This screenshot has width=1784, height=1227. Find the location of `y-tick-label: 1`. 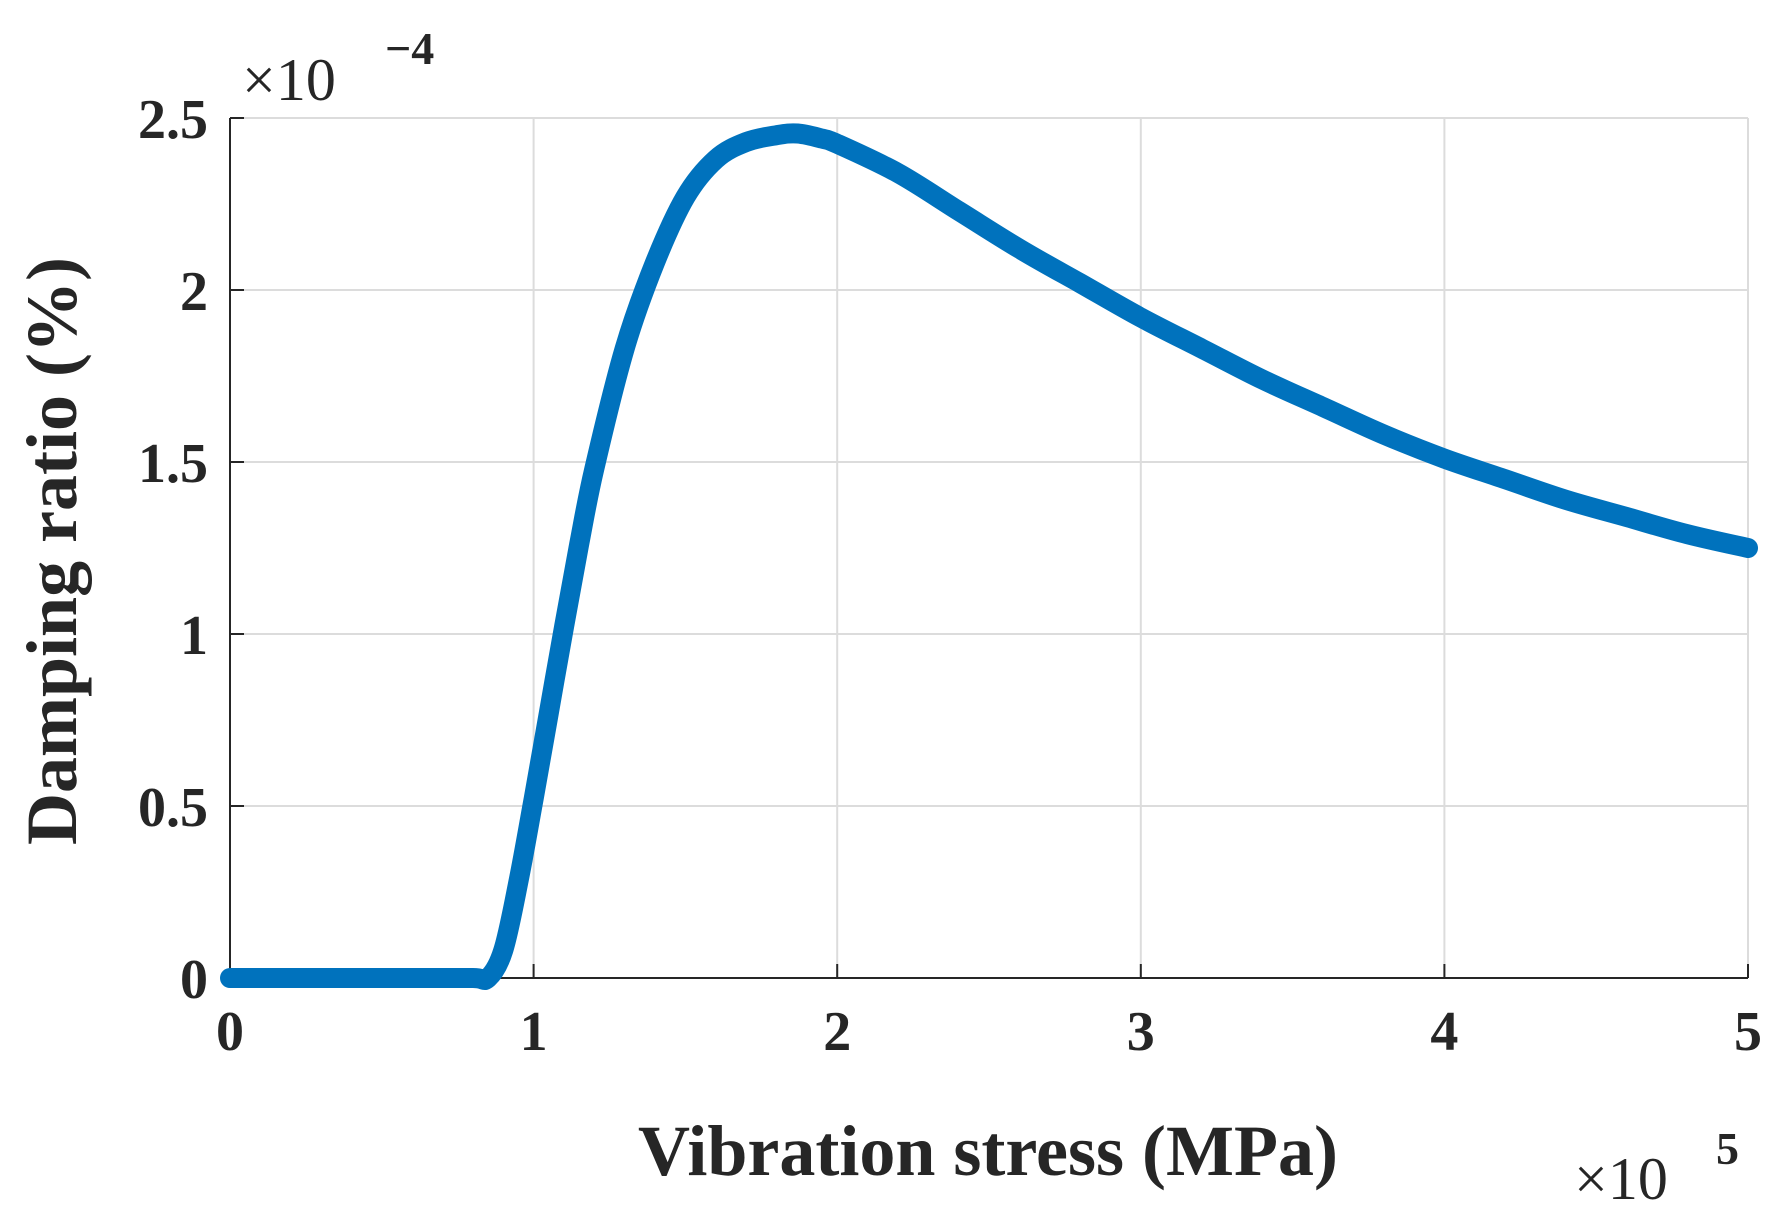

y-tick-label: 1 is located at coordinates (194, 636).